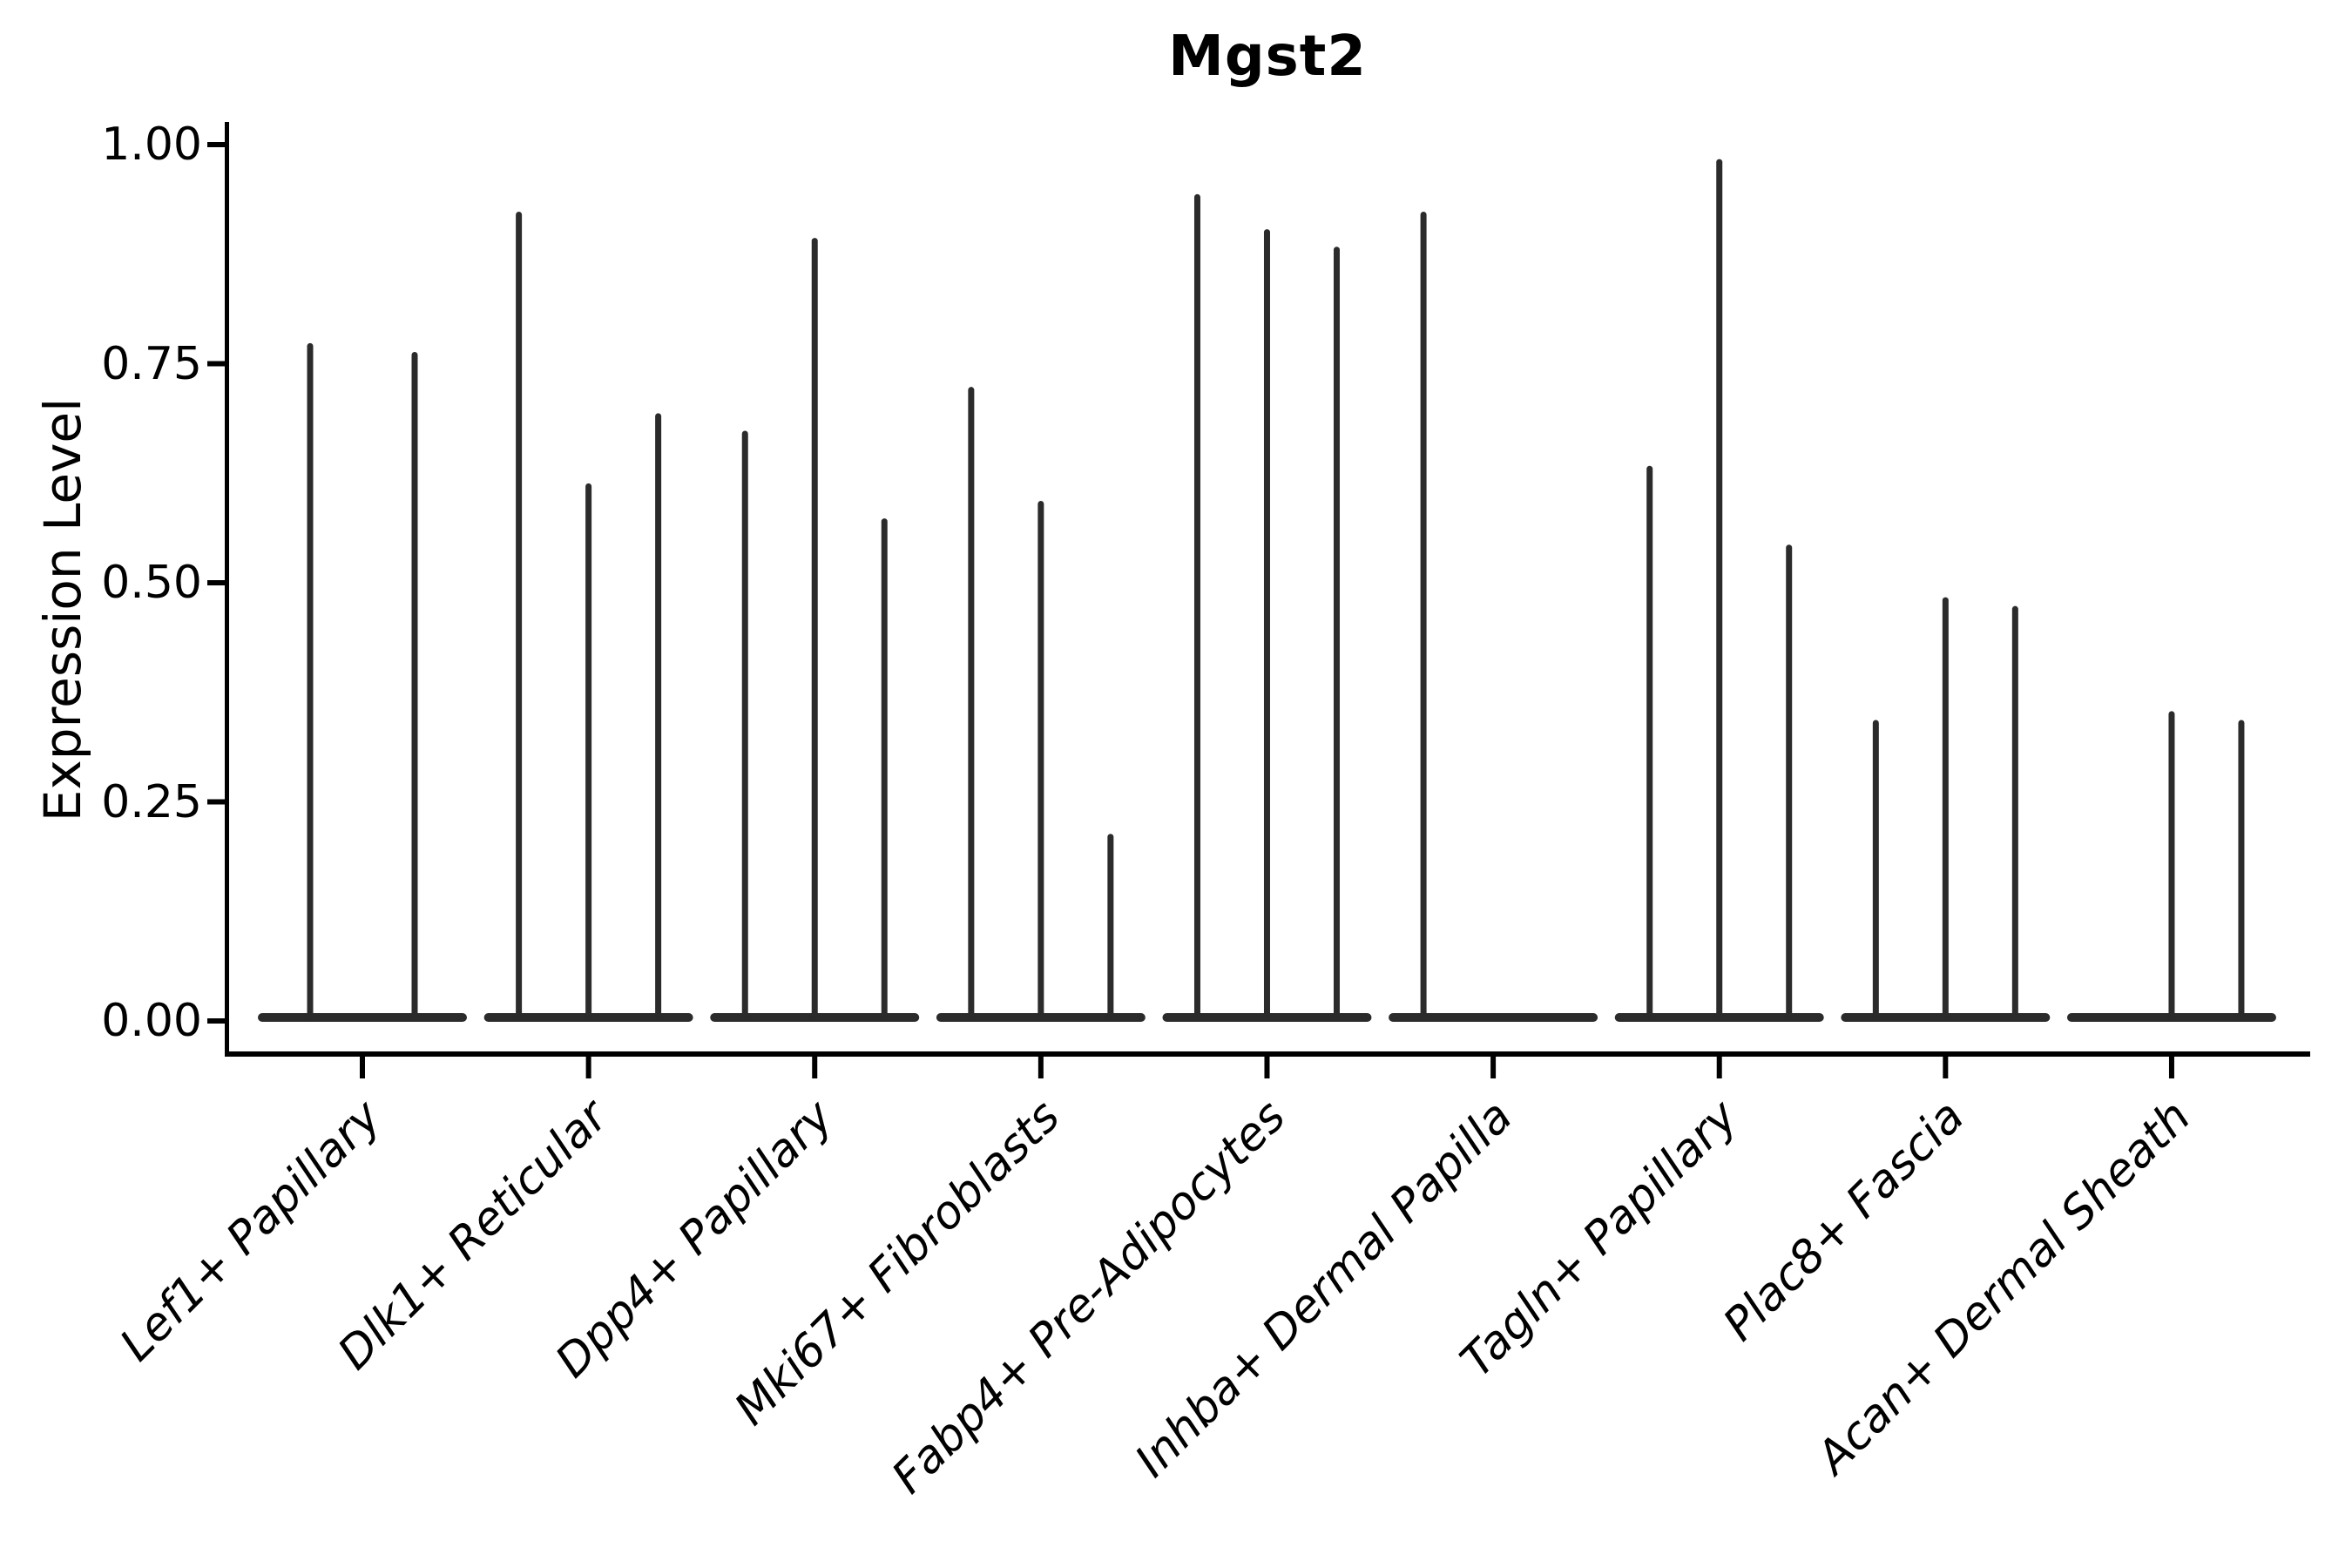 This screenshot has height=1568, width=2352. What do you see at coordinates (62, 609) in the screenshot?
I see `y-axis-label: Expression Level` at bounding box center [62, 609].